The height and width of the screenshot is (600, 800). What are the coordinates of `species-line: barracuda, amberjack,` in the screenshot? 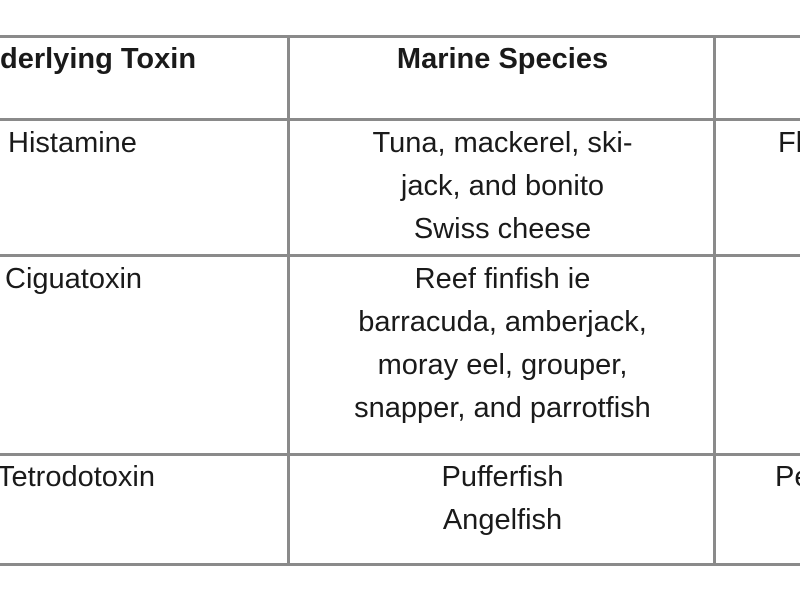 It's located at (502, 322).